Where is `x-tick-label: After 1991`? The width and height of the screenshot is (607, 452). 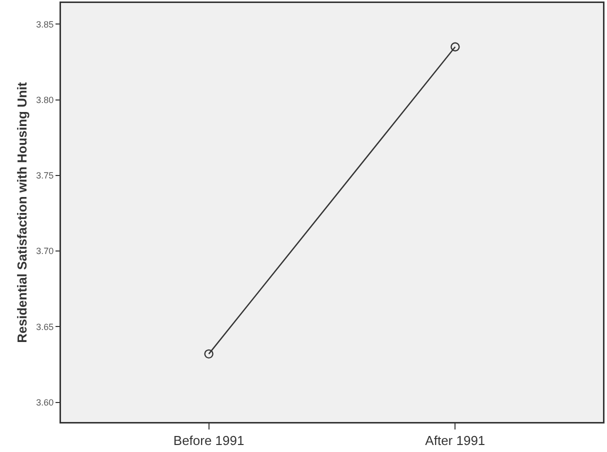 x-tick-label: After 1991 is located at coordinates (455, 440).